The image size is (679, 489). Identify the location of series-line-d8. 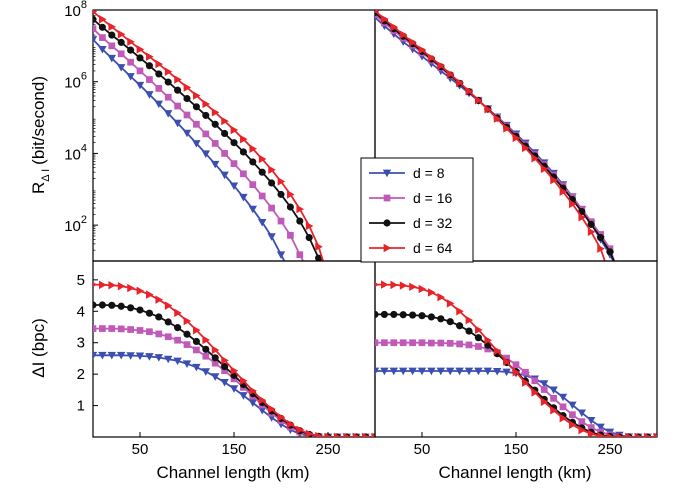
(234, 395).